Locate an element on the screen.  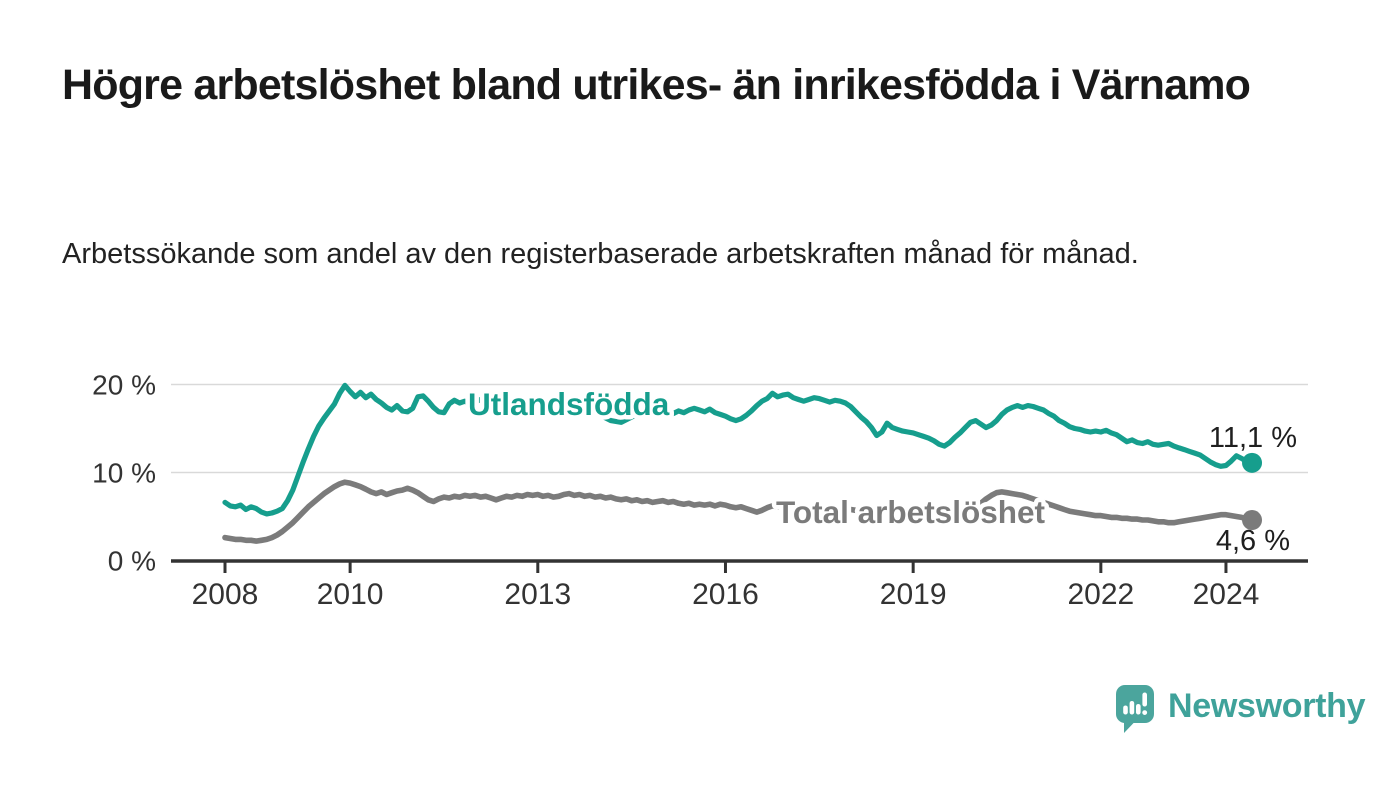
end-dot-utlandsfodda is located at coordinates (1252, 462).